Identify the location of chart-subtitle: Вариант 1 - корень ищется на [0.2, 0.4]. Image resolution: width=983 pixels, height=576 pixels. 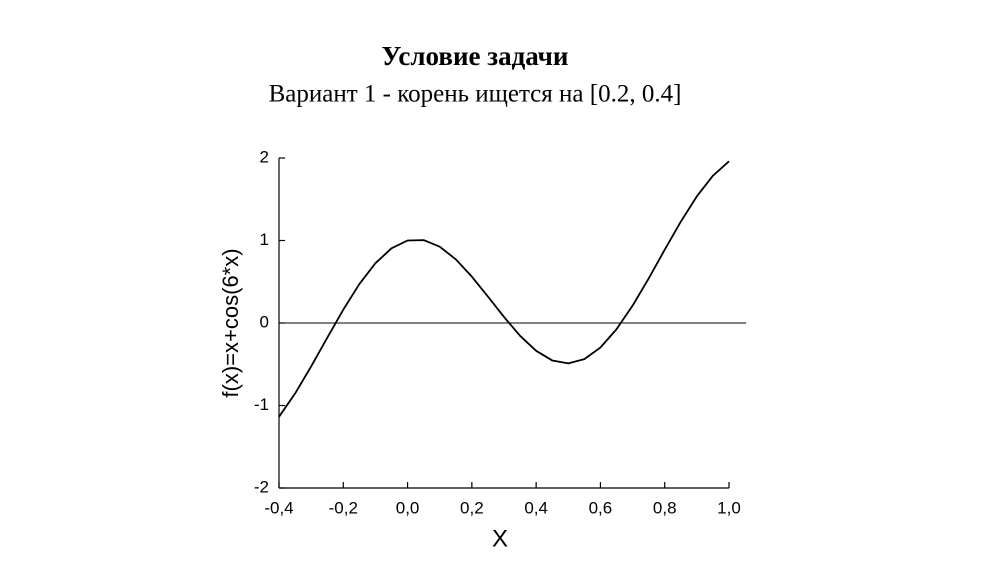
(475, 94).